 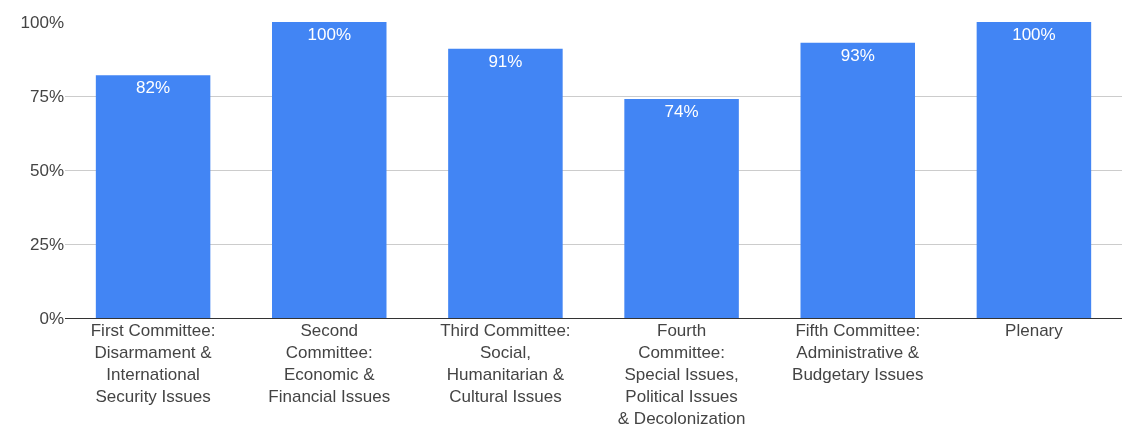 I want to click on y-tick-label: 100%, so click(x=42, y=22).